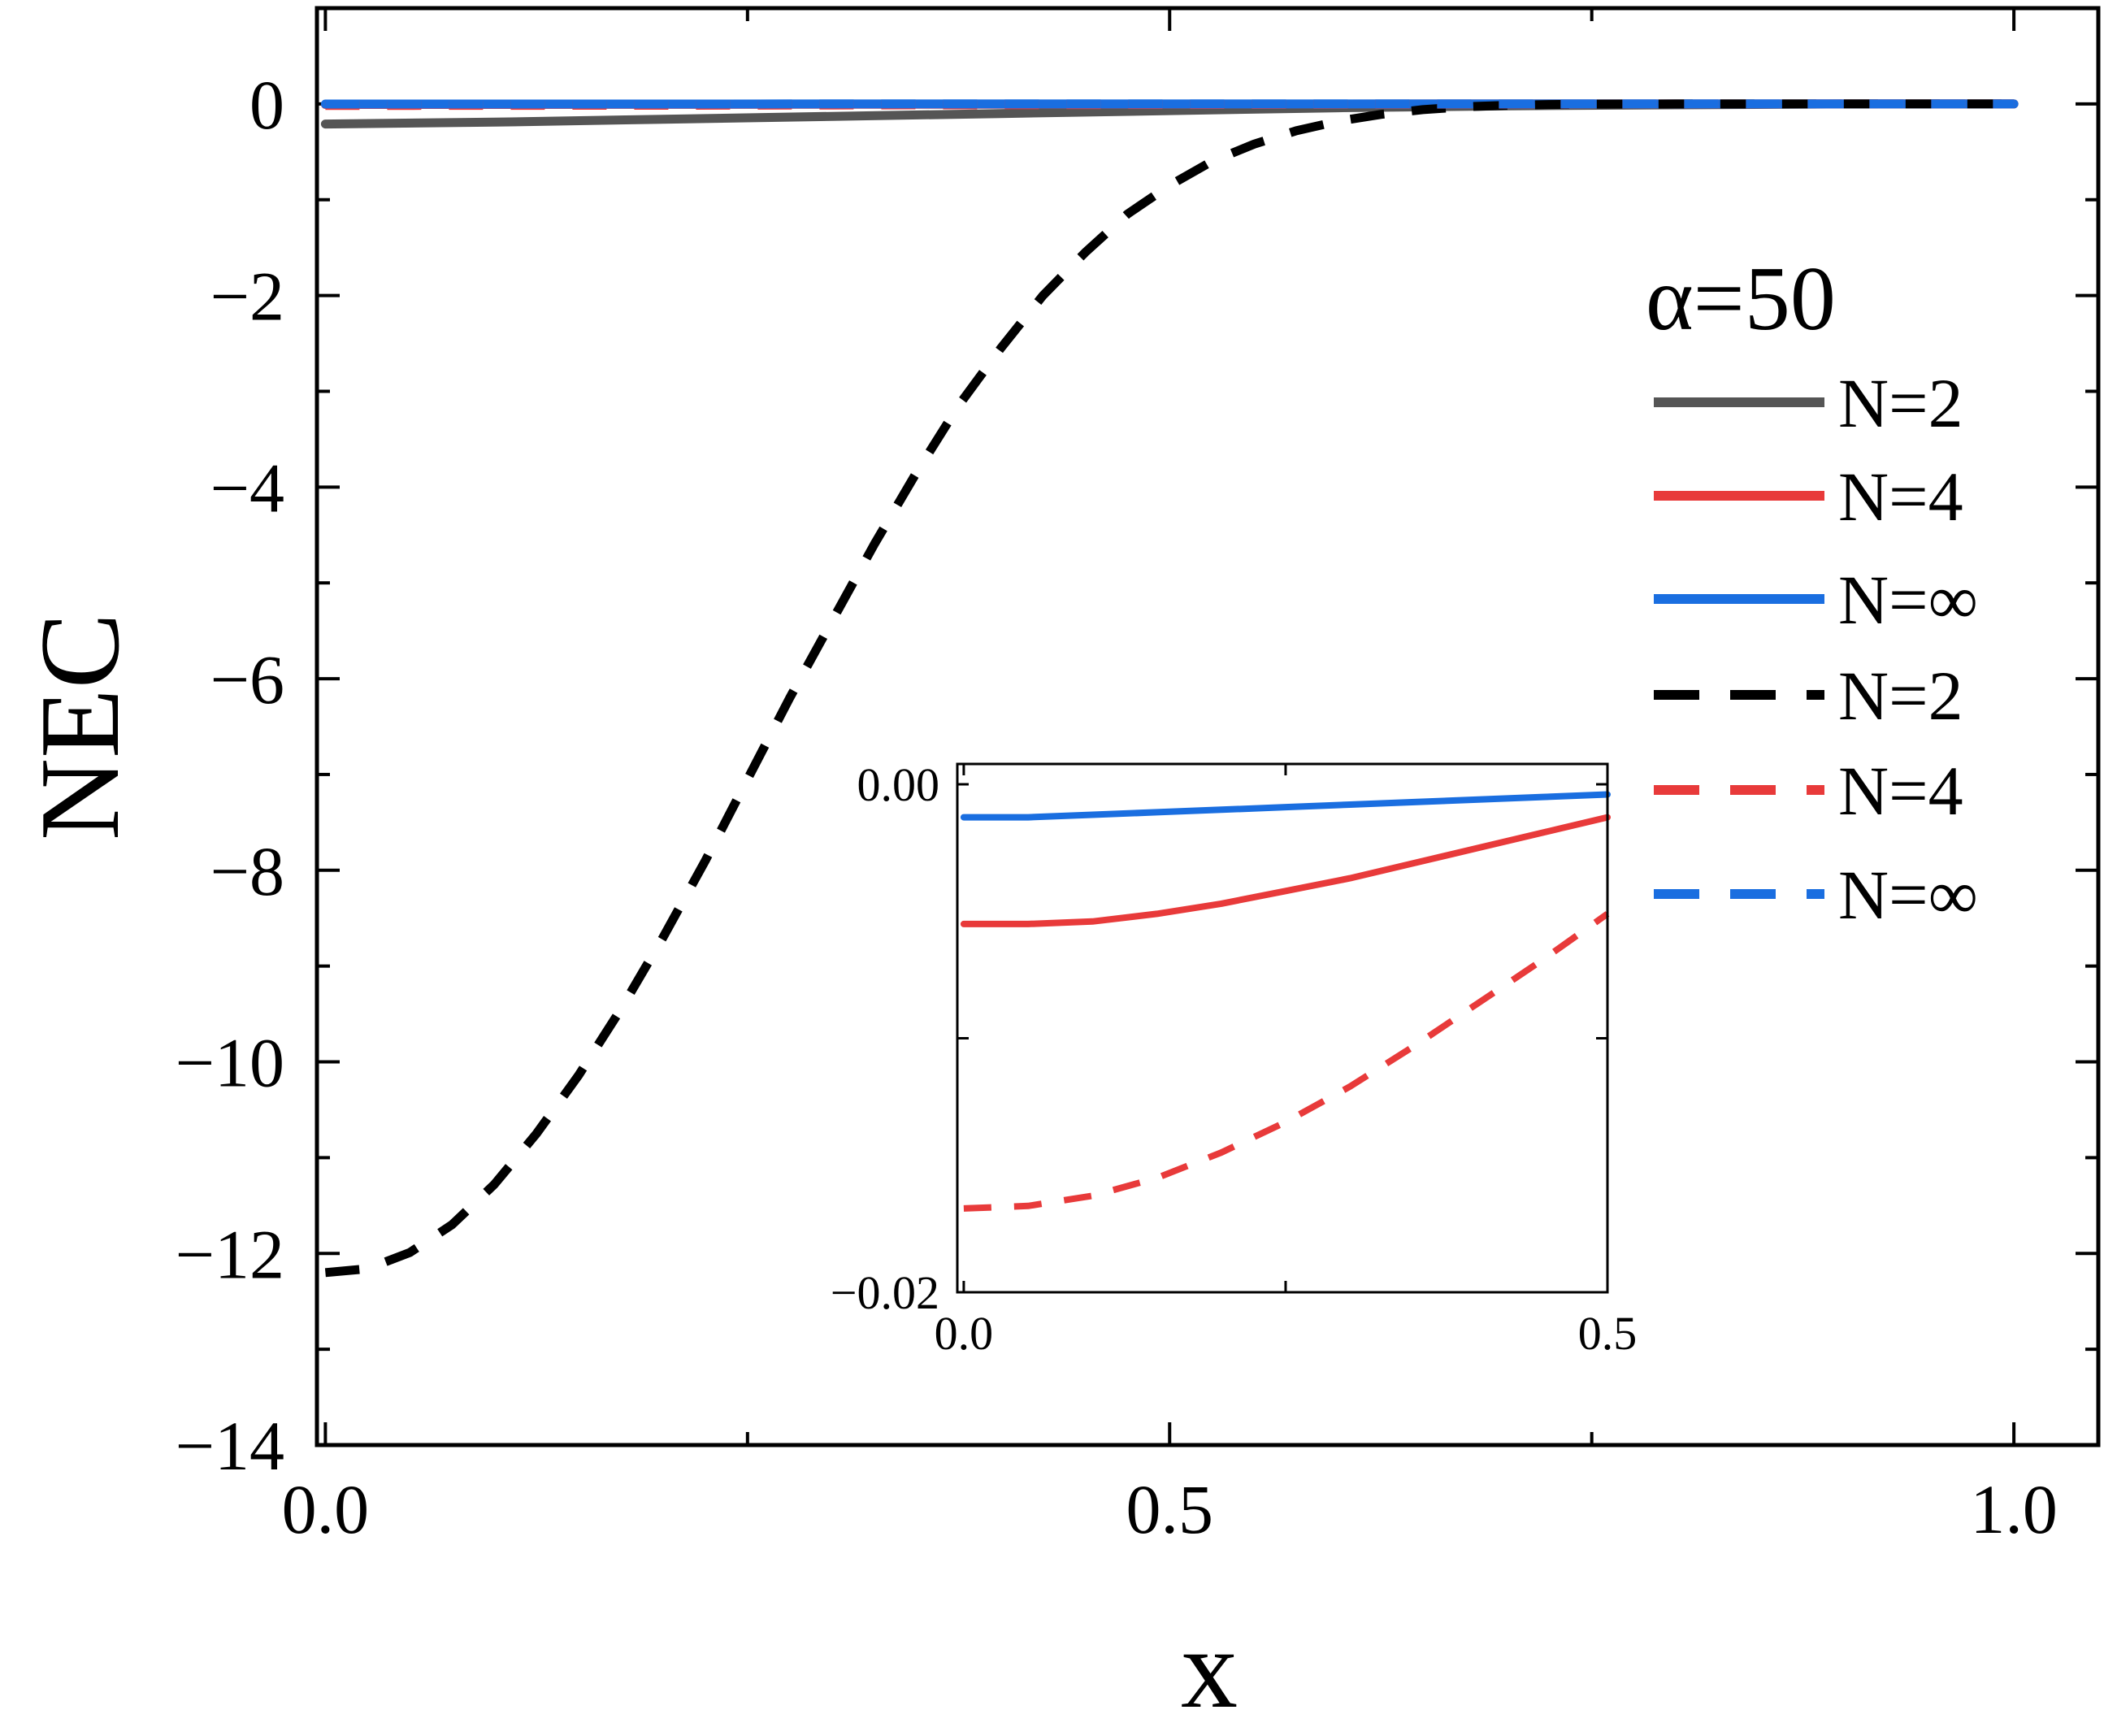  Describe the element at coordinates (230, 1254) in the screenshot. I see `y-tick-label: −12` at that location.